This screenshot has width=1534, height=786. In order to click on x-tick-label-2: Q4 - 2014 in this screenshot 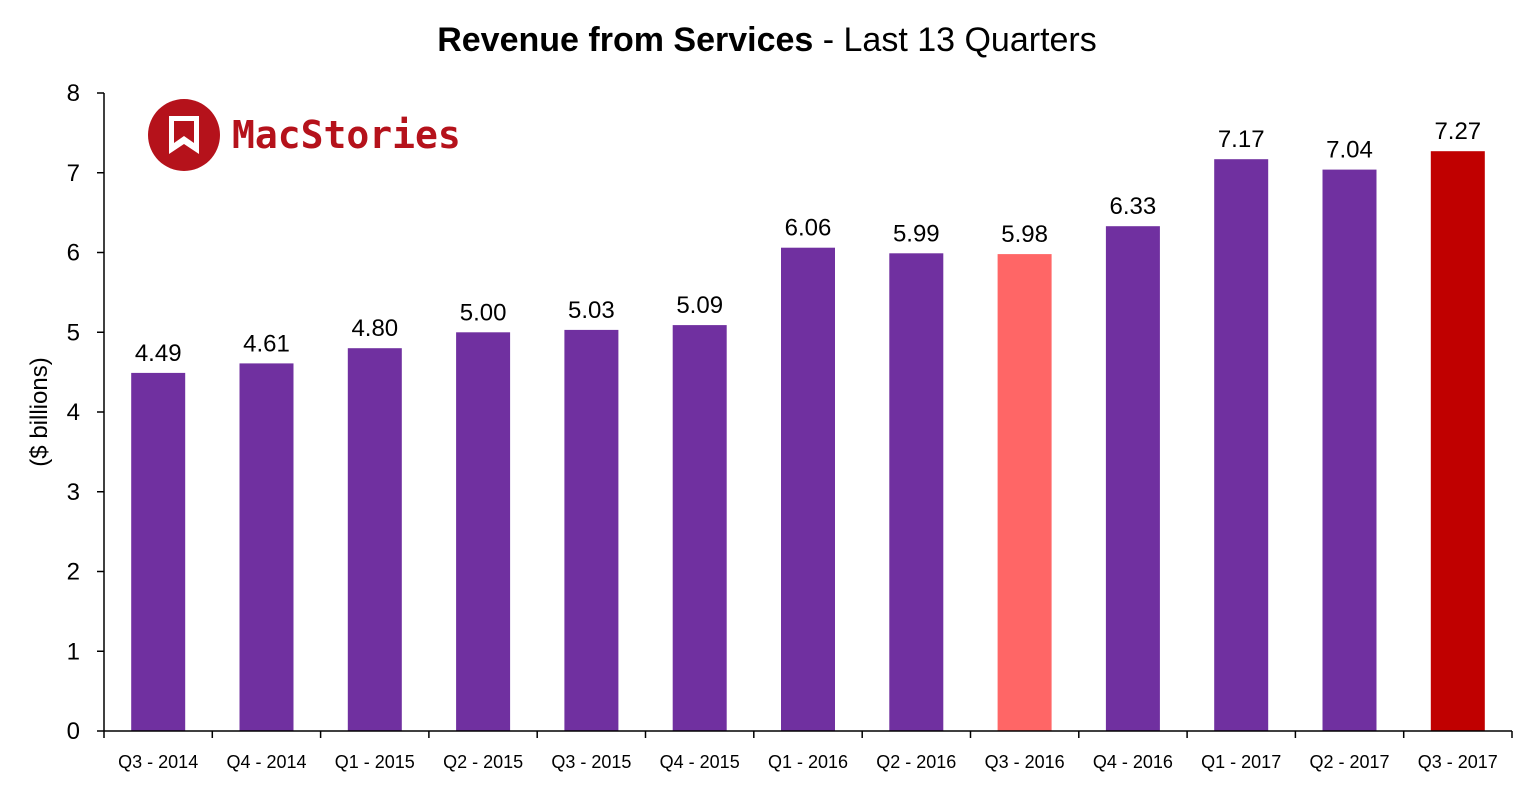, I will do `click(266, 762)`.